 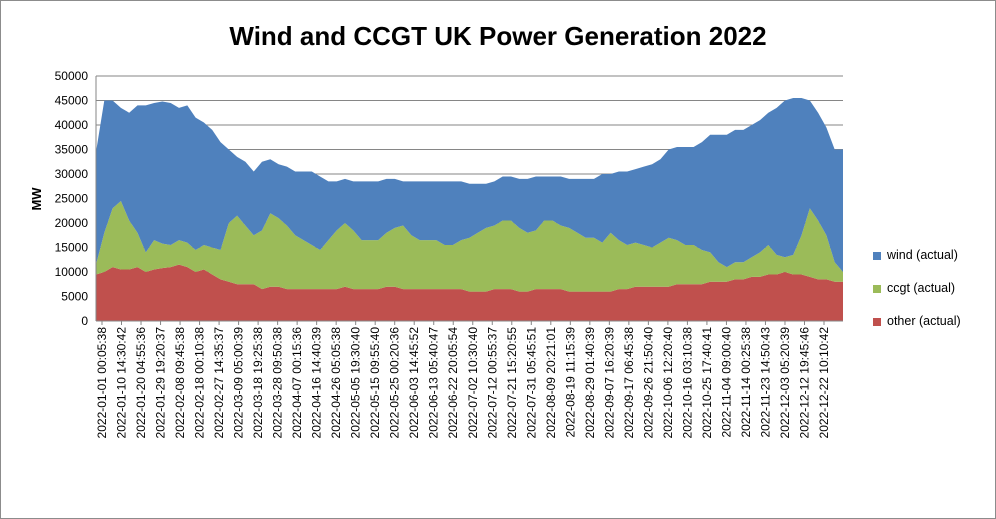 What do you see at coordinates (877, 321) in the screenshot?
I see `legend-swatch-other` at bounding box center [877, 321].